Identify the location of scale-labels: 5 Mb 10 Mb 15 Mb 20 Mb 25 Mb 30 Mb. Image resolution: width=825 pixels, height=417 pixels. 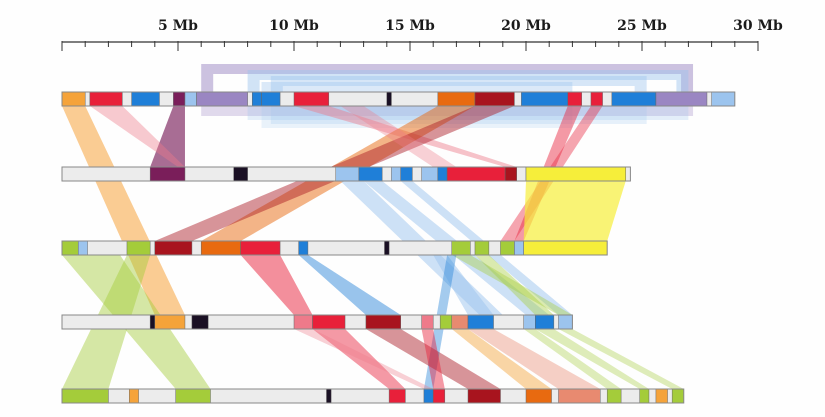
(470, 26).